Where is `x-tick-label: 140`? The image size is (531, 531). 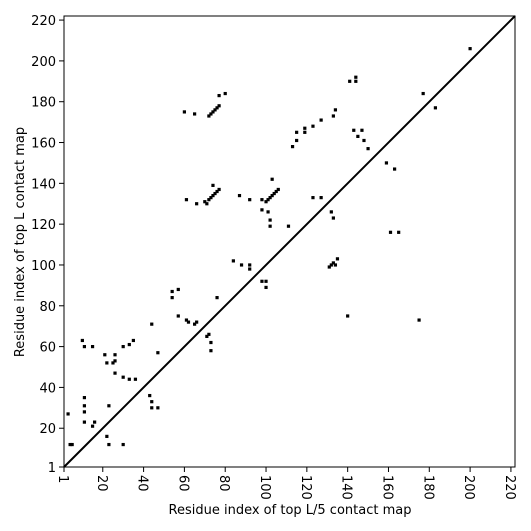 x-tick-label: 140 is located at coordinates (346, 487).